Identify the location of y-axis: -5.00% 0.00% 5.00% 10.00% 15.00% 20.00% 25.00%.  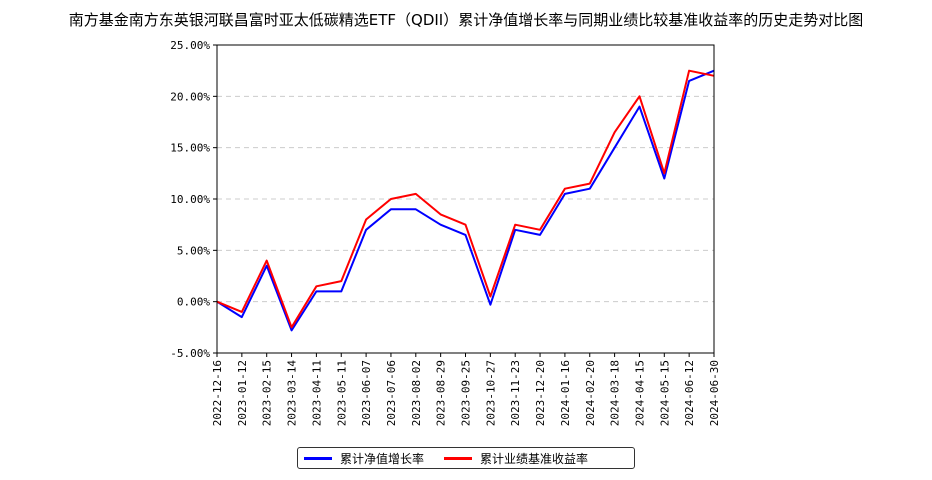
(193, 199).